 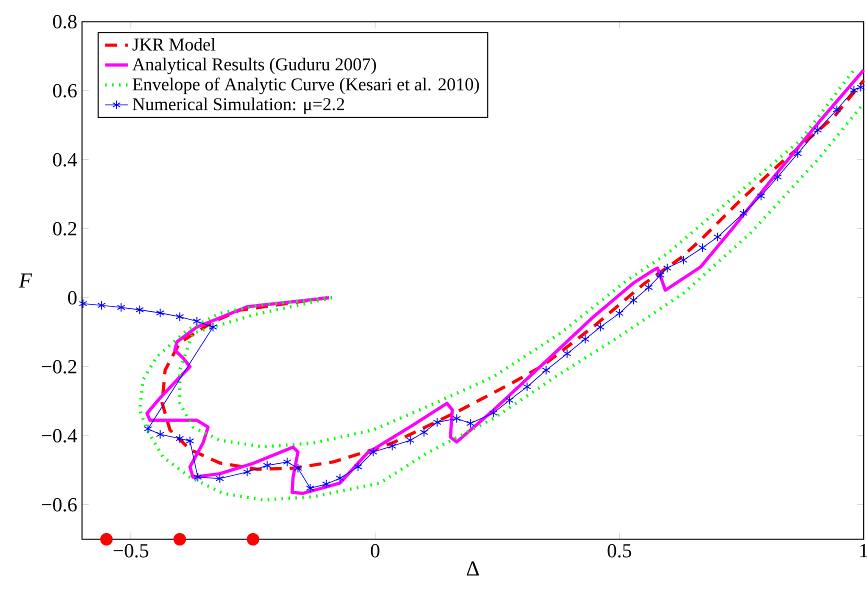 I want to click on legend-label: Numerical Simulation: μ=2.2, so click(x=238, y=106).